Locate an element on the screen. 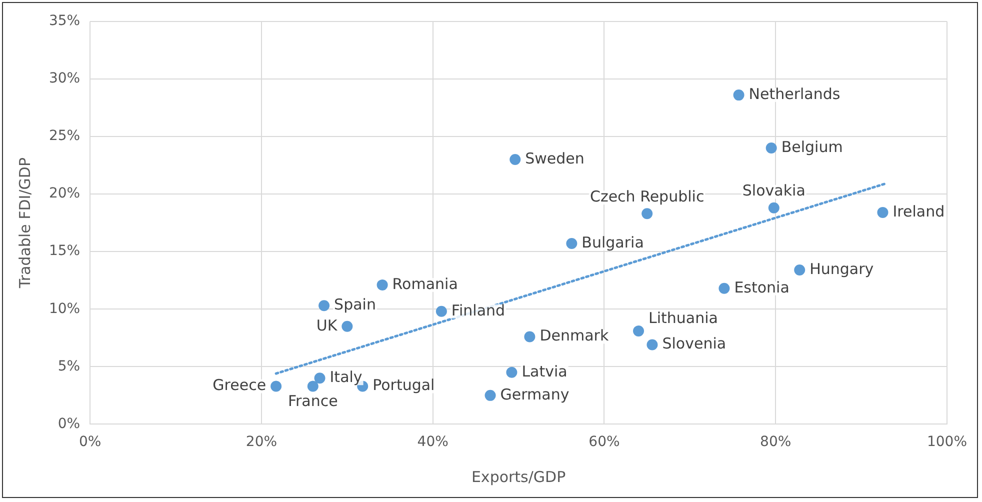 Image resolution: width=982 pixels, height=502 pixels. annotation: Finland is located at coordinates (478, 310).